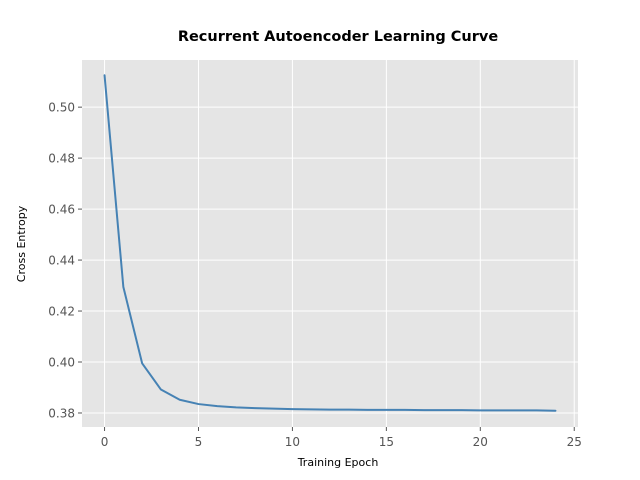  What do you see at coordinates (341, 438) in the screenshot?
I see `x-axis-ticks: 0 5 10 15 20 25` at bounding box center [341, 438].